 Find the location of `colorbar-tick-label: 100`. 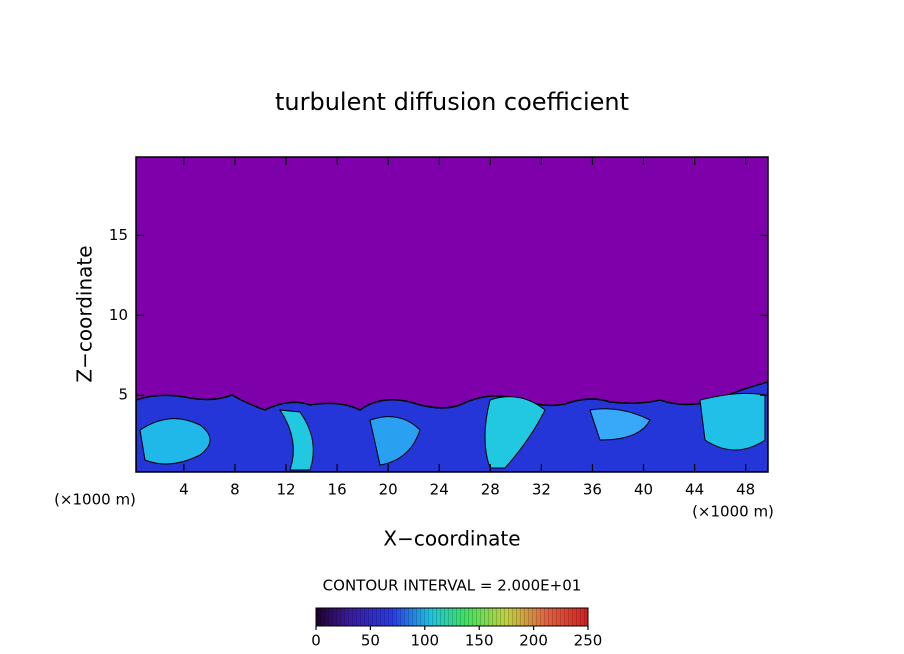

colorbar-tick-label: 100 is located at coordinates (424, 641).